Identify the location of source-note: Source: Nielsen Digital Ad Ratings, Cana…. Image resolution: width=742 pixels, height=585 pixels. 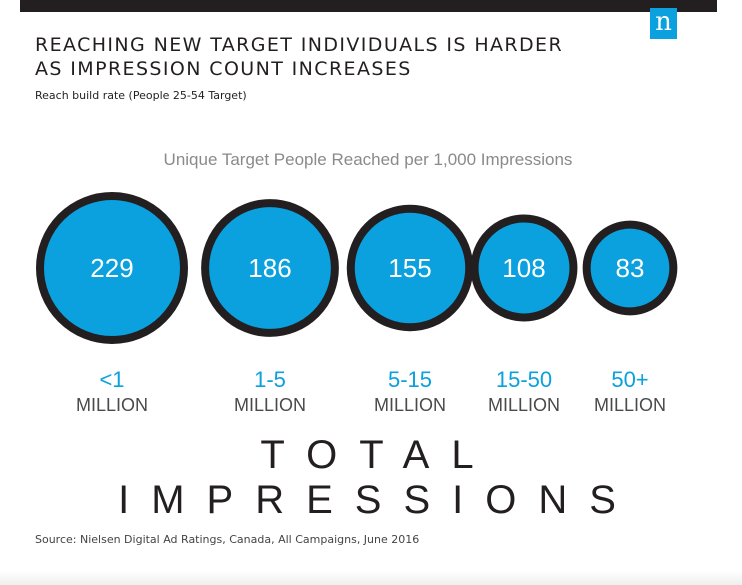
(227, 539).